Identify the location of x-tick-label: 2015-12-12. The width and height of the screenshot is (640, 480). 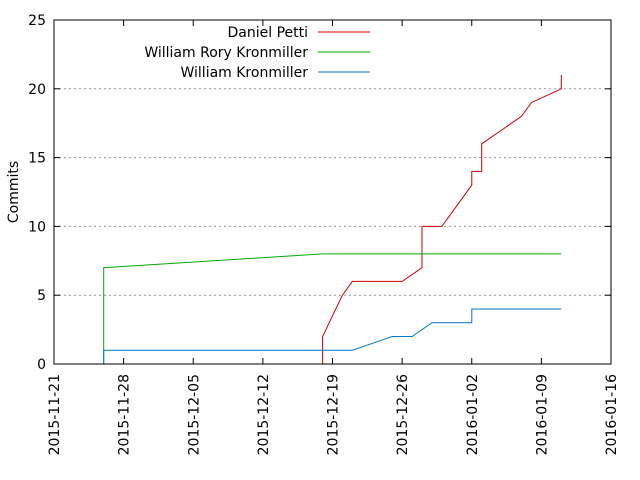
(264, 414).